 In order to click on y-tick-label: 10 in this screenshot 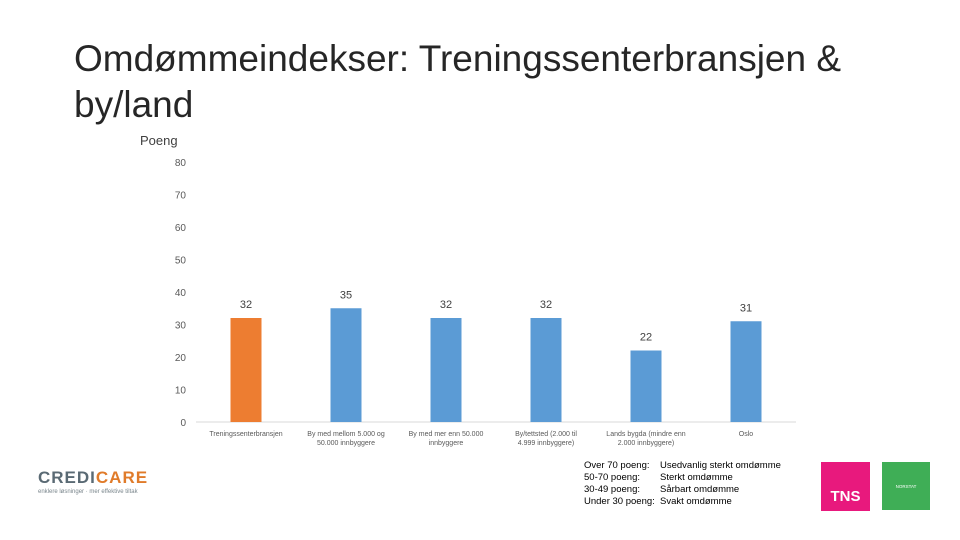, I will do `click(181, 391)`.